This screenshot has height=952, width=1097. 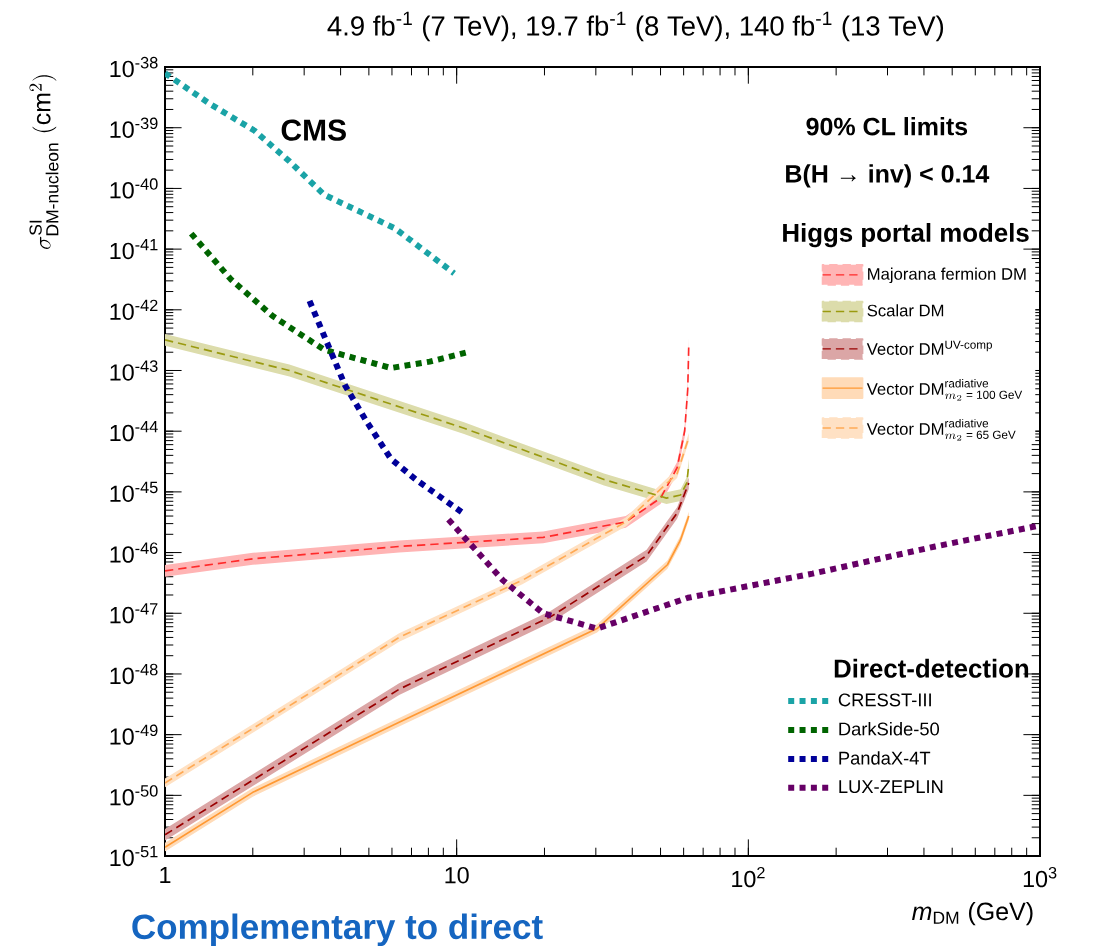 I want to click on legend-label: PandaX-4T, so click(x=885, y=758).